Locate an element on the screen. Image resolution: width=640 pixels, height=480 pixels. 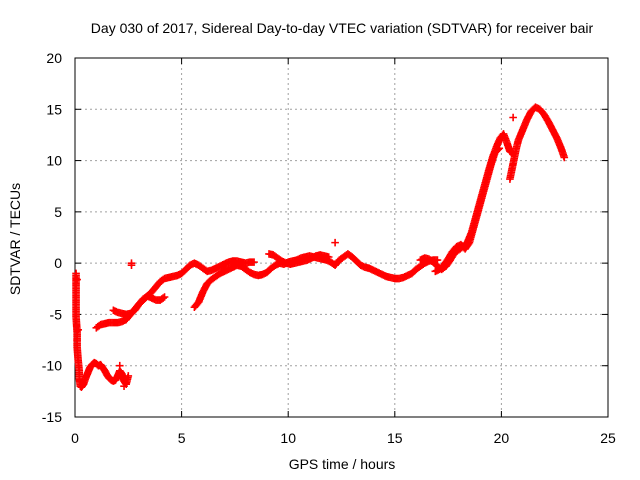
x-tick-label: 25 is located at coordinates (608, 438).